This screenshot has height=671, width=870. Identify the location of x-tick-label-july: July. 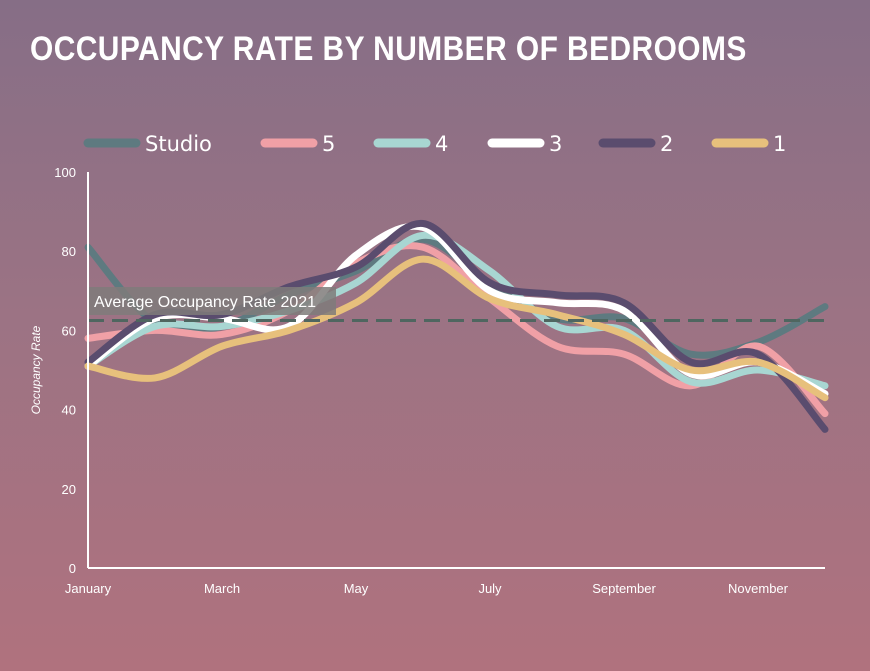
(490, 588).